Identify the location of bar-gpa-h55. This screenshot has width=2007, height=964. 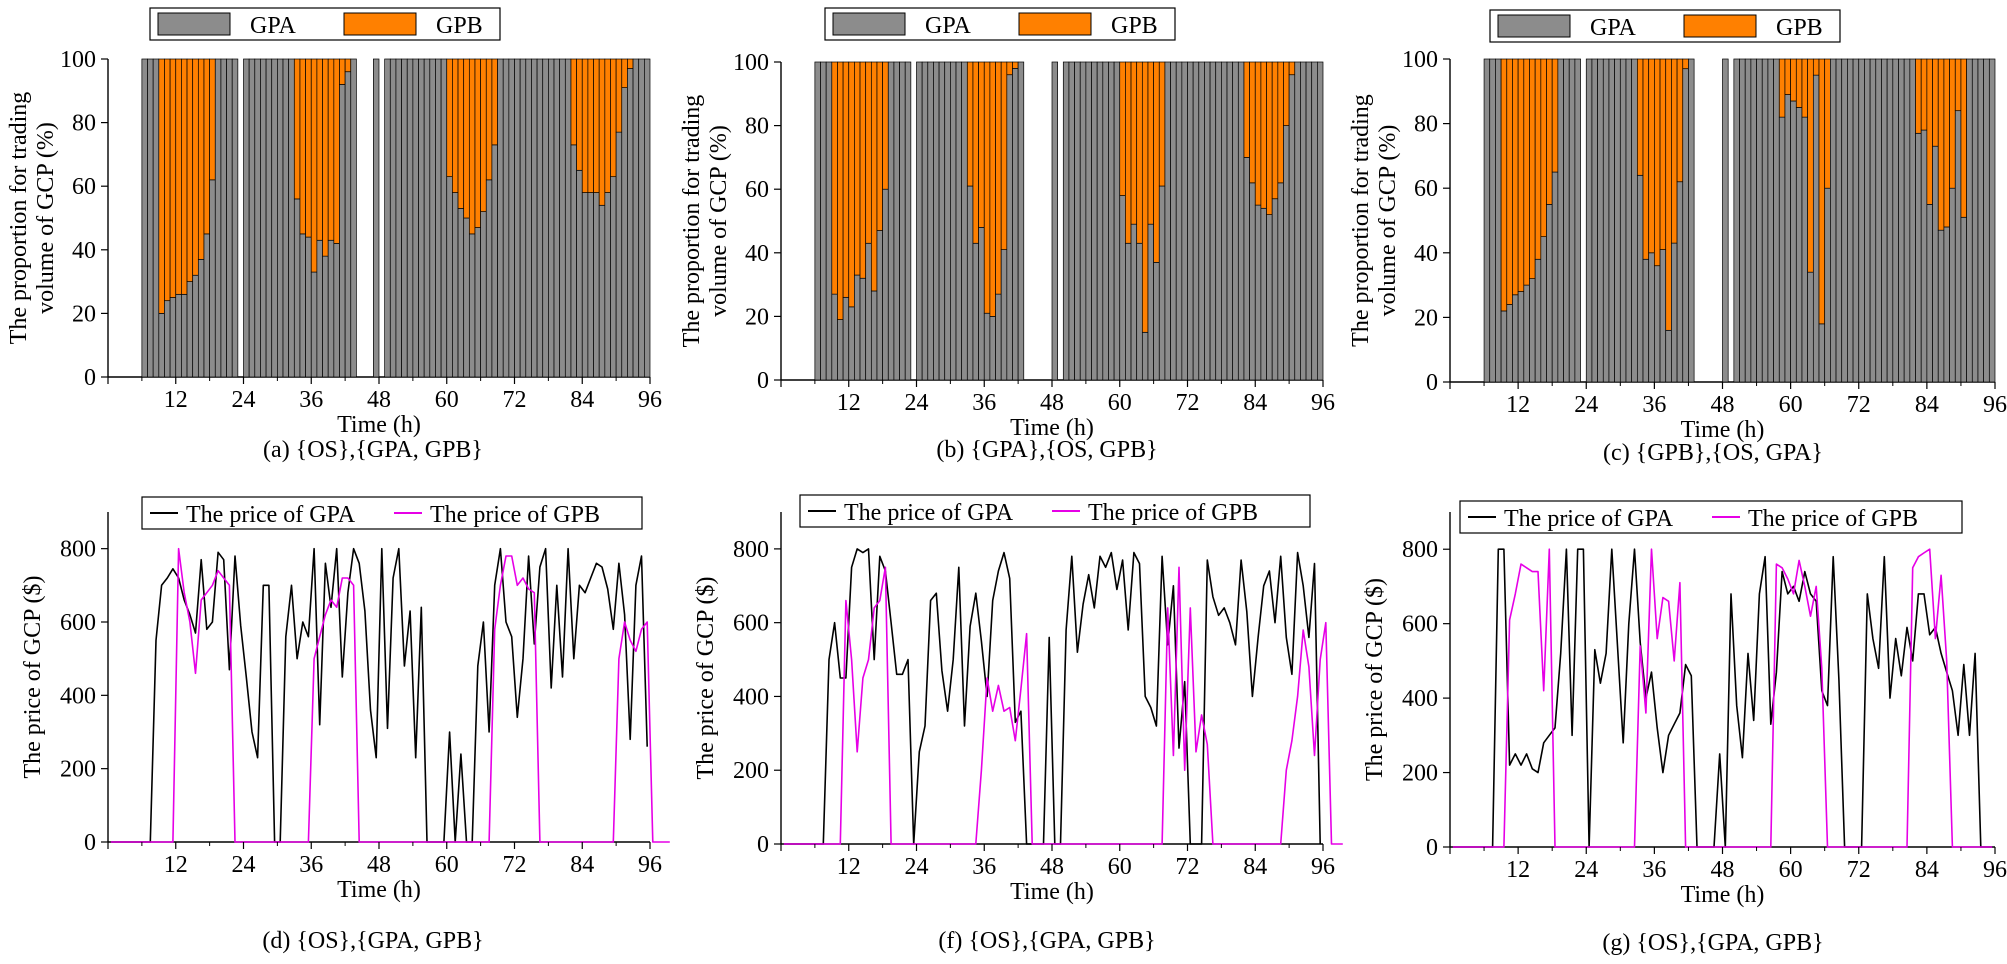
(1088, 221).